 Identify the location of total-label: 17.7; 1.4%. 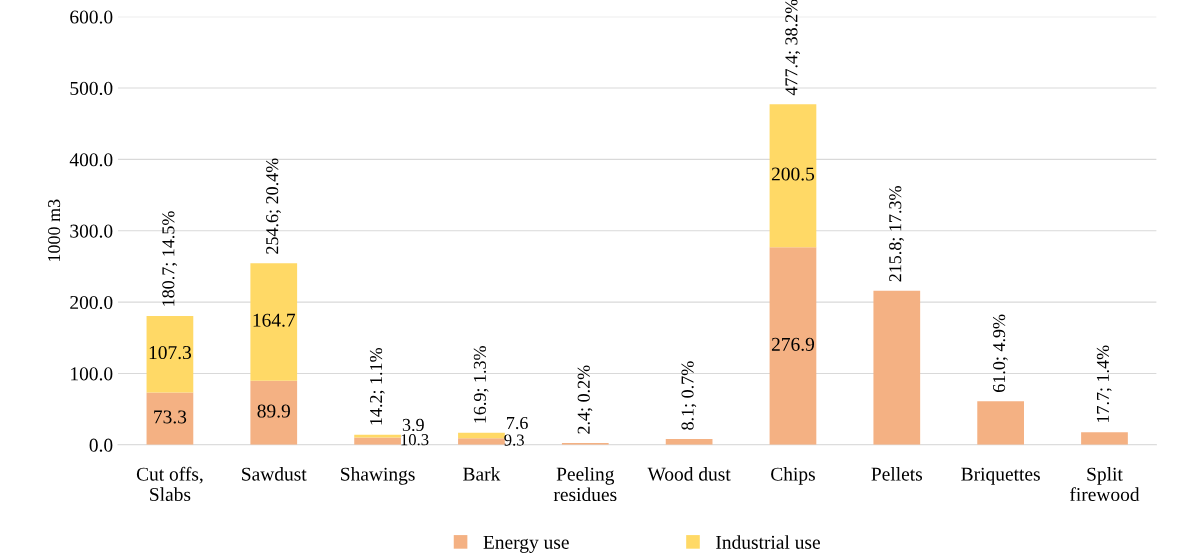
(1104, 384).